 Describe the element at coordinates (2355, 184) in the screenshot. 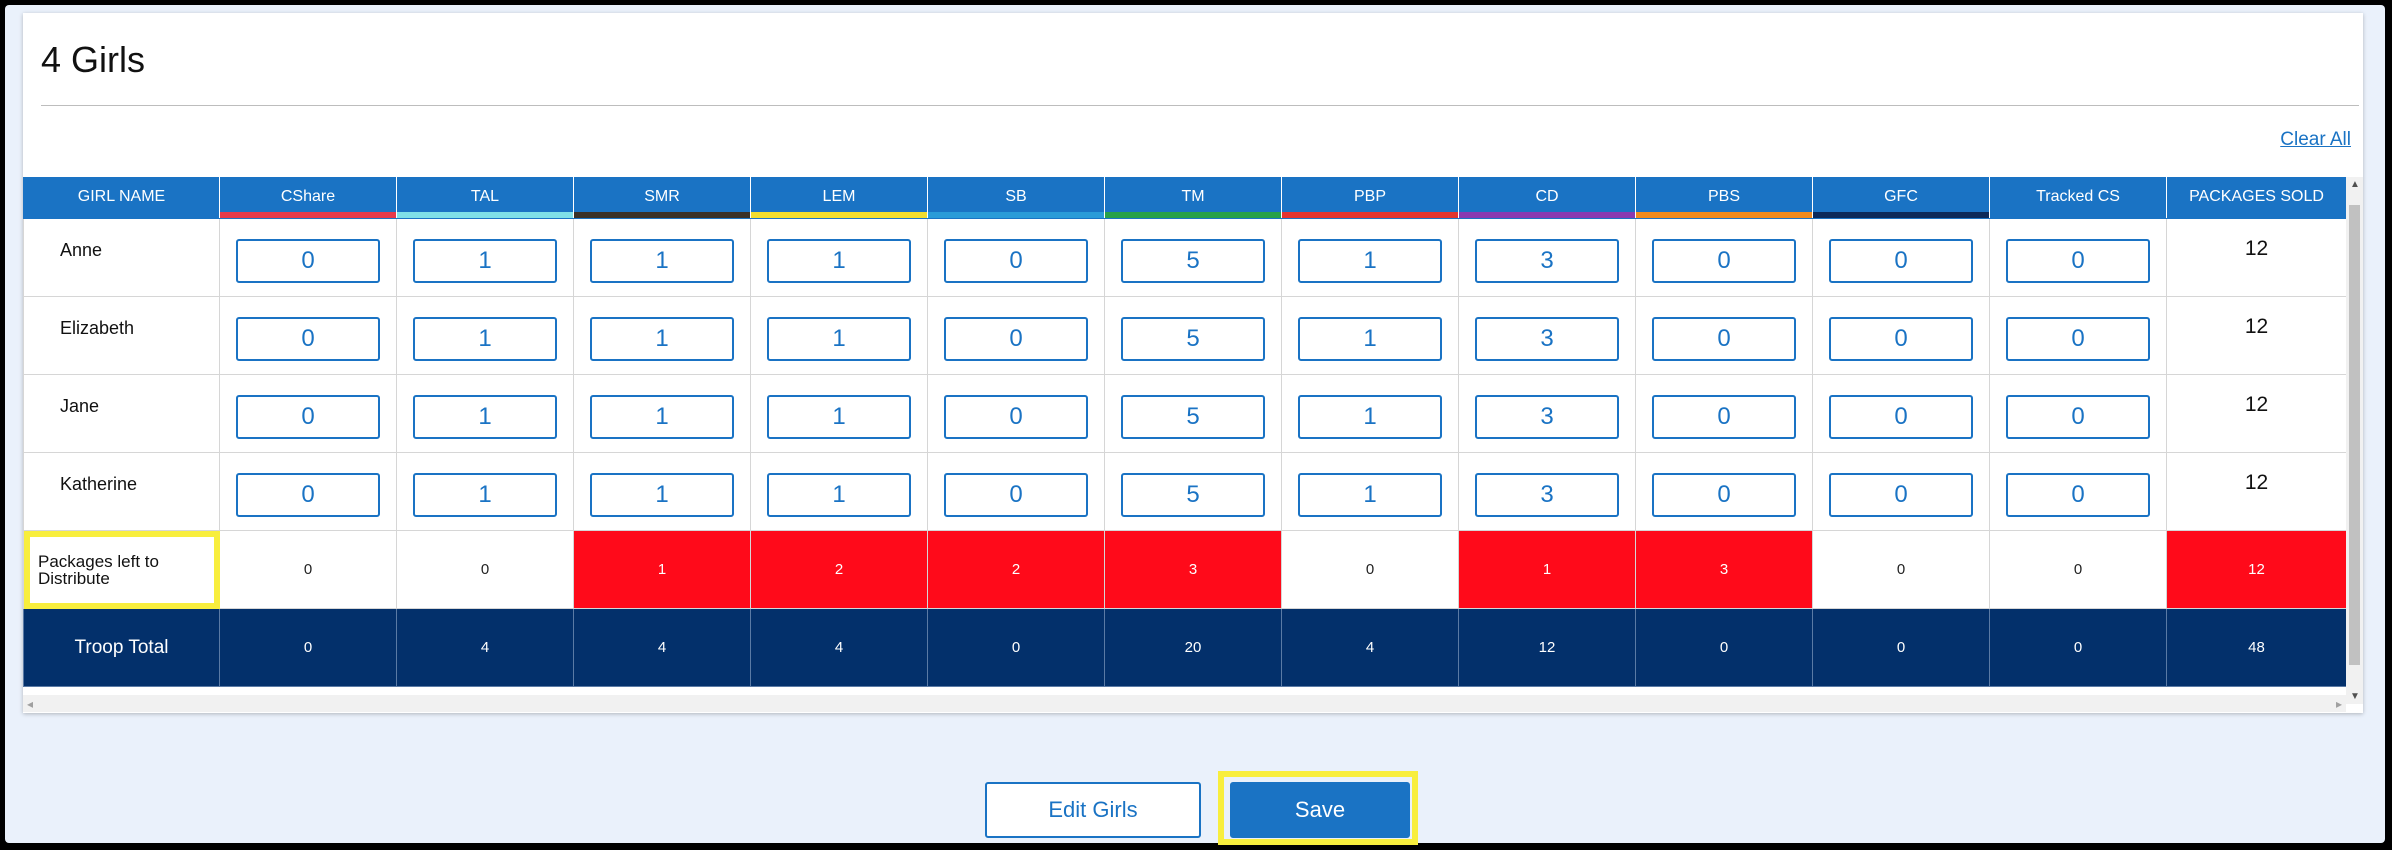

I see `scroll-up-icon: ▲` at that location.